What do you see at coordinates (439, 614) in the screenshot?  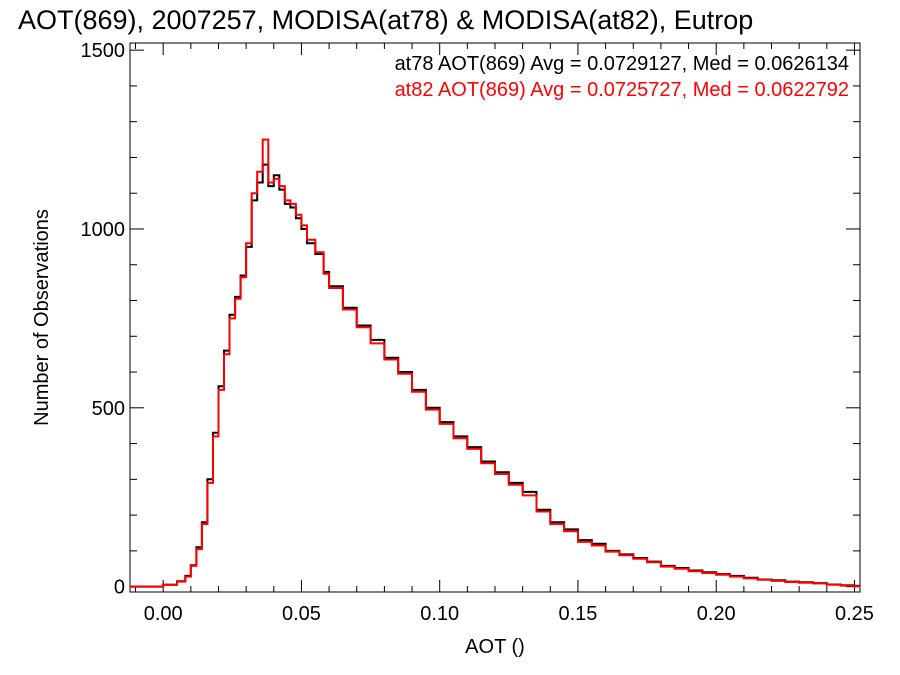 I see `x-tick-label: 0.10` at bounding box center [439, 614].